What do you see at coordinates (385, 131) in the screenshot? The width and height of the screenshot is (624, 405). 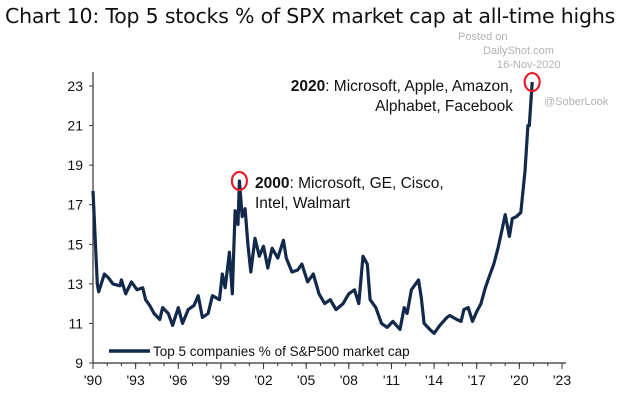 I see `highlight-circles` at bounding box center [385, 131].